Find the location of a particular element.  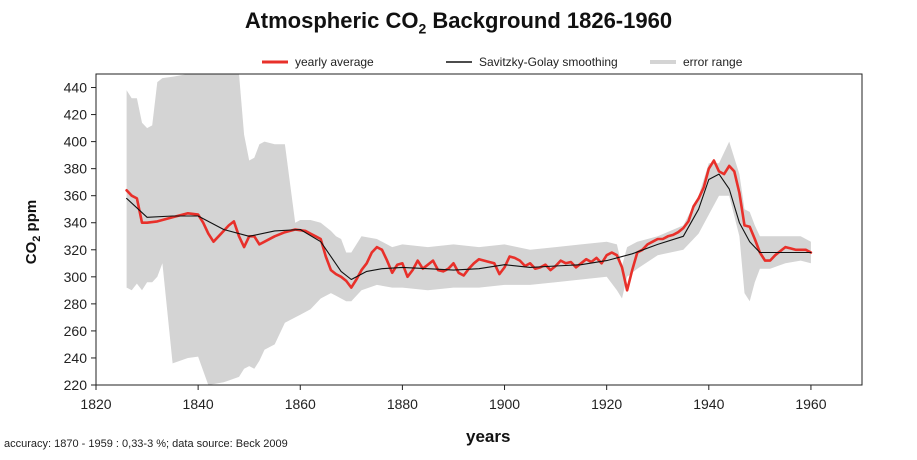

chart-title: Atmospheric CO2 Background 1826-1960 is located at coordinates (458, 22).